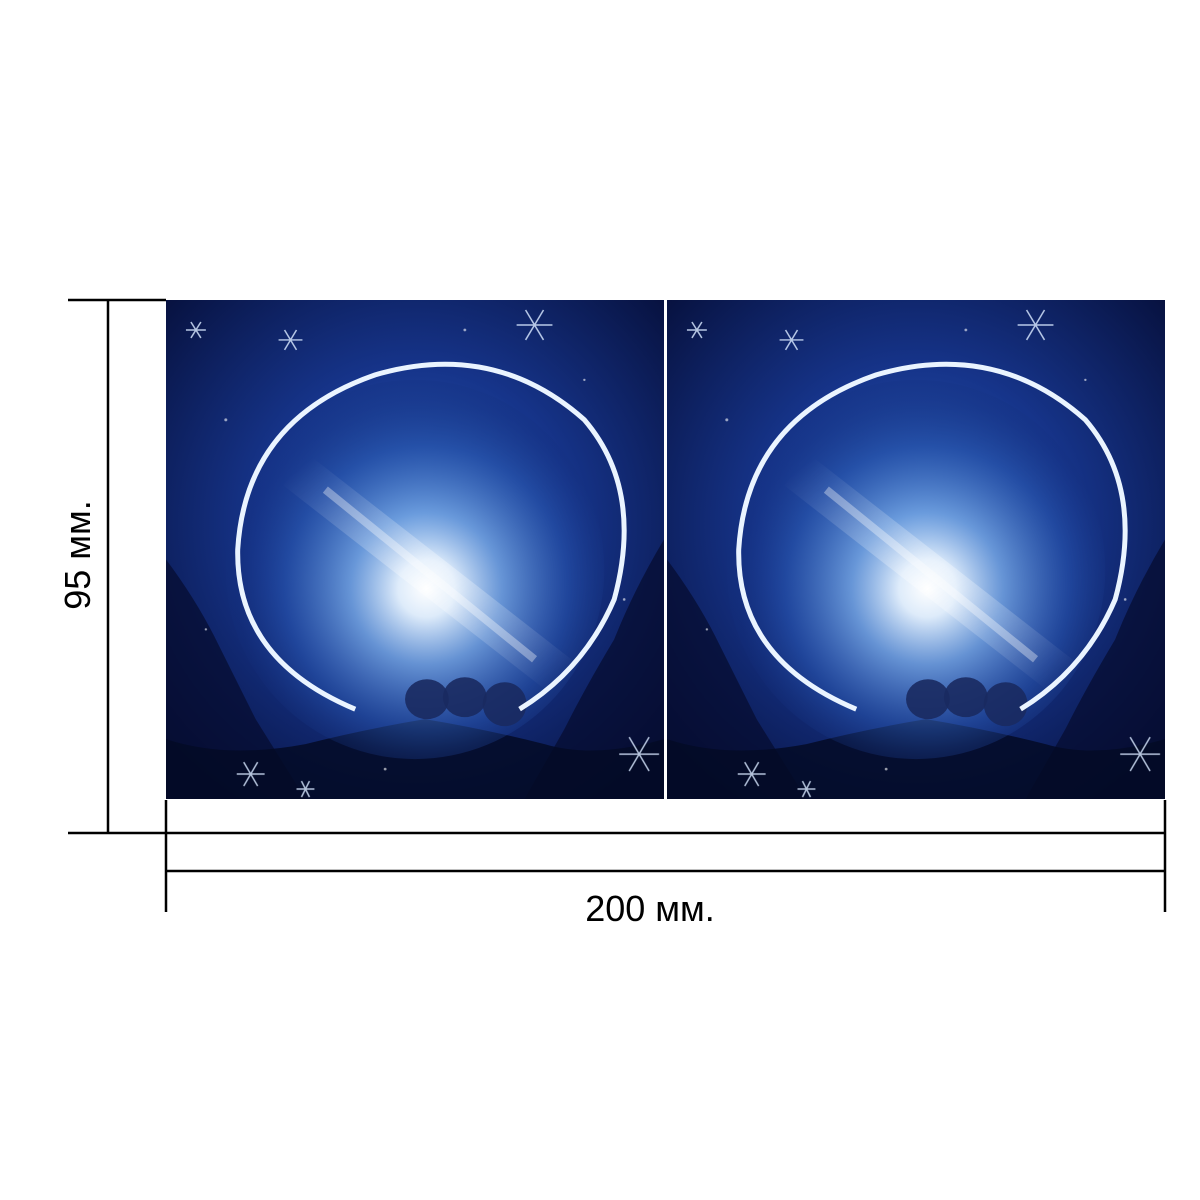  What do you see at coordinates (77, 555) in the screenshot?
I see `height-dimension-label: 95 мм.` at bounding box center [77, 555].